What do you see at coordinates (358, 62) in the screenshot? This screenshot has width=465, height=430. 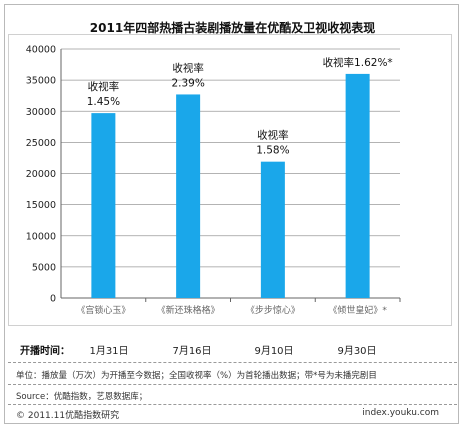 I see `data-label: 收视率1.62%*` at bounding box center [358, 62].